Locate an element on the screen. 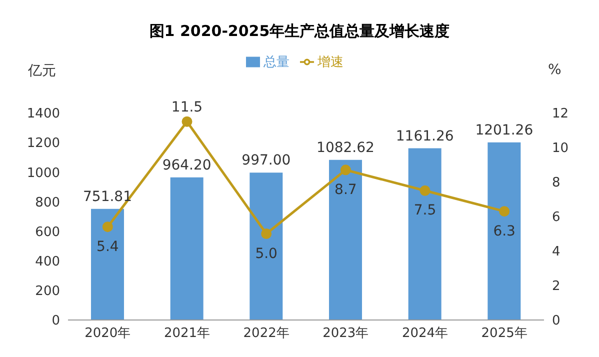 This screenshot has width=599, height=357. y2-tick-label: 4 is located at coordinates (556, 252).